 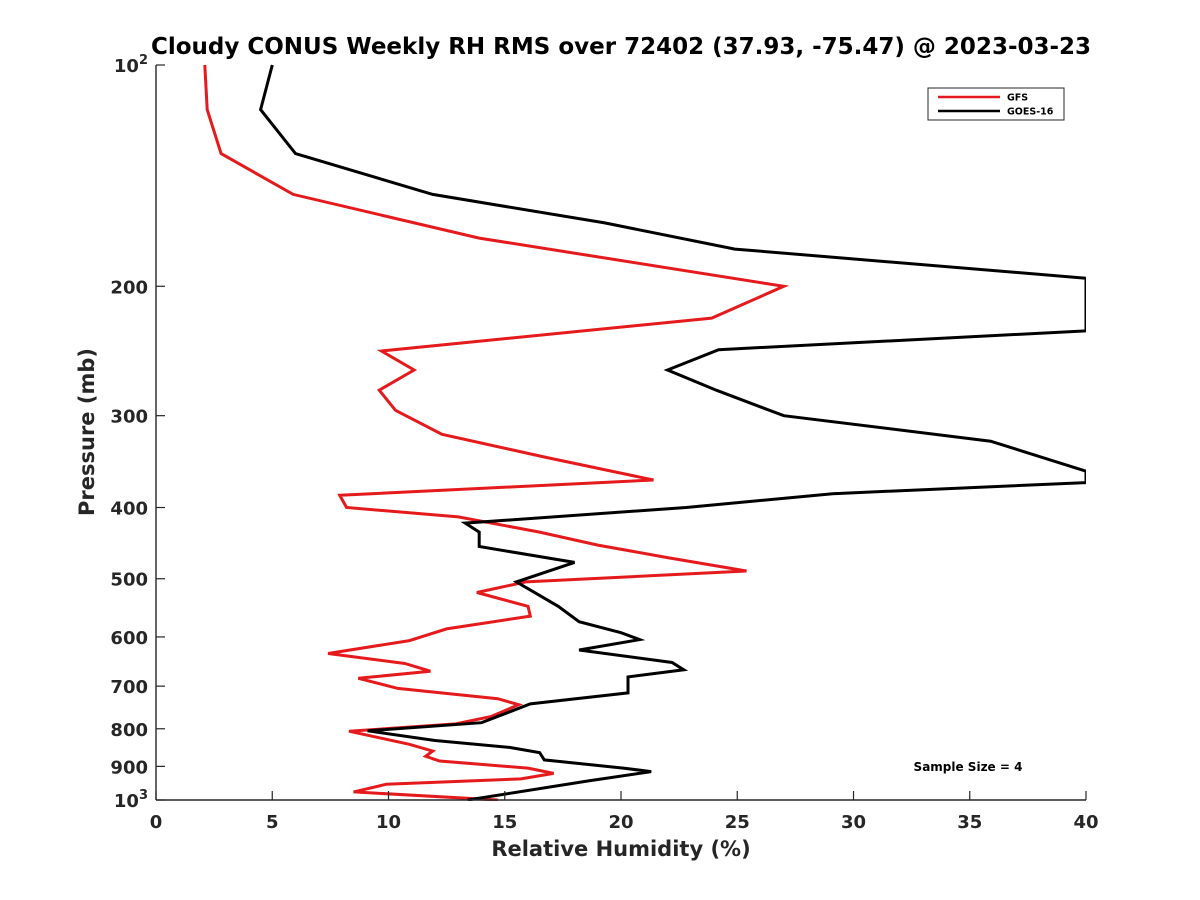 I want to click on x-axis-ticks: 0 5 10 15 20 25 30 35 40, so click(x=624, y=812).